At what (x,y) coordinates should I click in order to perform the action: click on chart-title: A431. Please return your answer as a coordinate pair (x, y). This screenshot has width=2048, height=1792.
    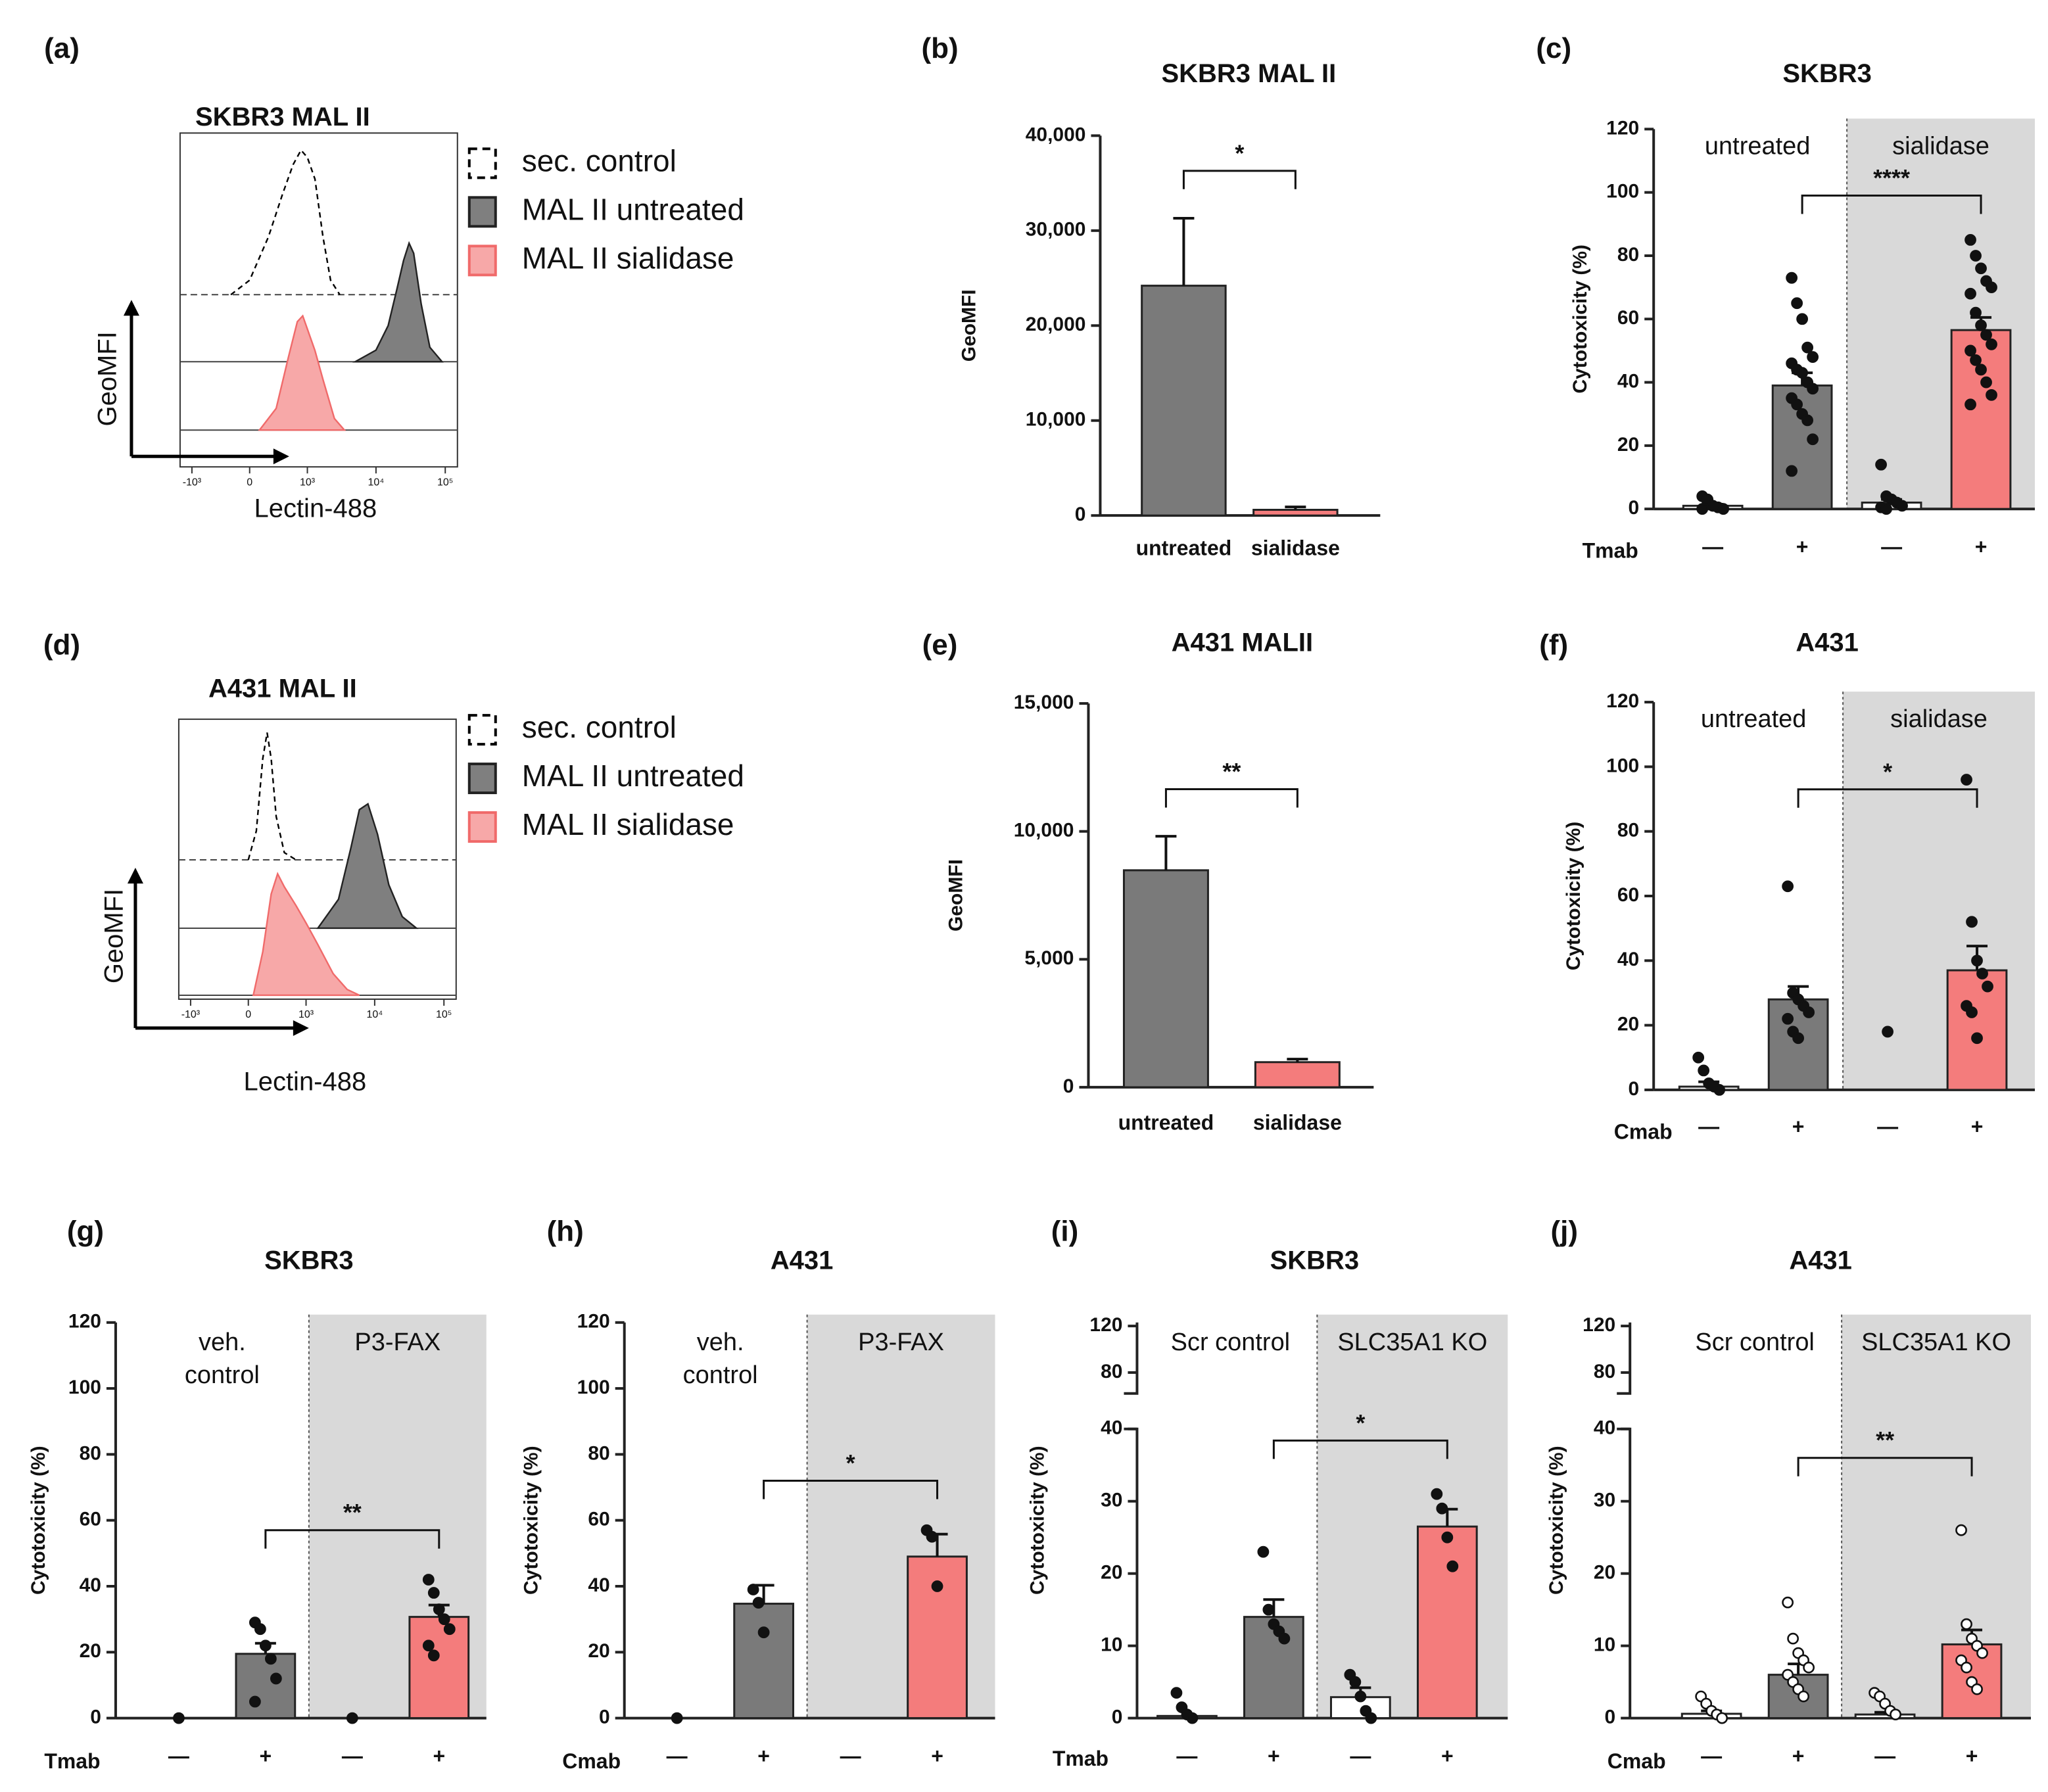
    Looking at the image, I should click on (802, 1260).